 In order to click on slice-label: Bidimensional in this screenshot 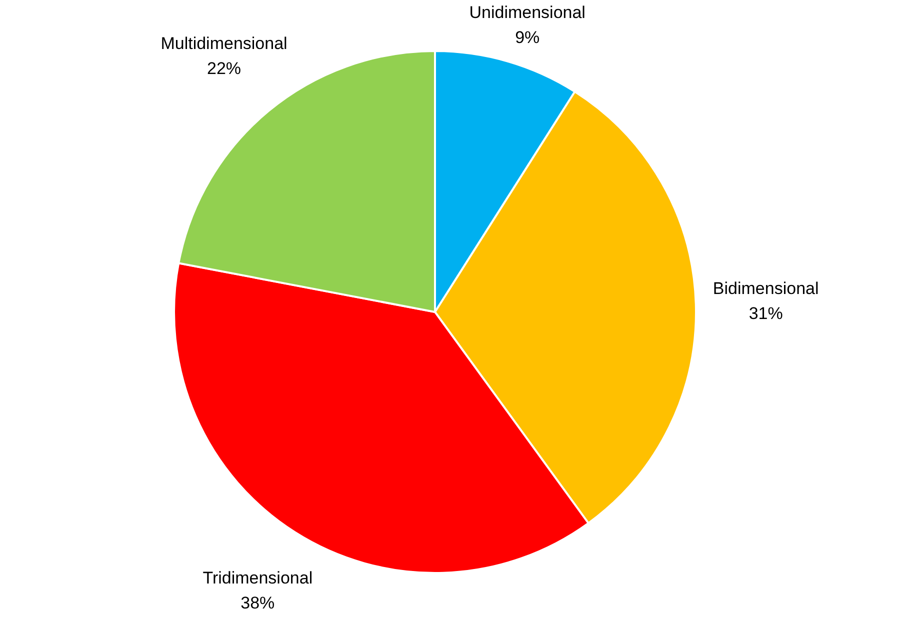, I will do `click(765, 288)`.